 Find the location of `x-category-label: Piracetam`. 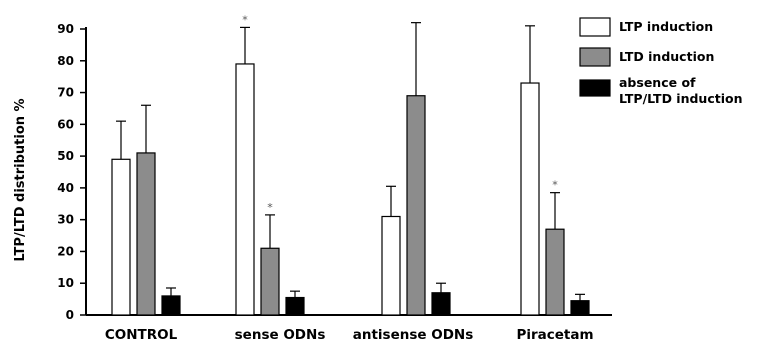

x-category-label: Piracetam is located at coordinates (554, 335).